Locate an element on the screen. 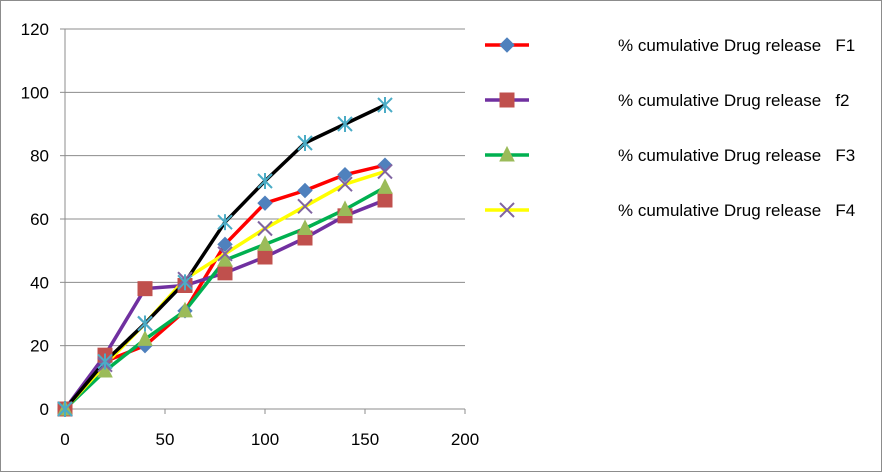  x-tick-label: 0 is located at coordinates (64, 439).